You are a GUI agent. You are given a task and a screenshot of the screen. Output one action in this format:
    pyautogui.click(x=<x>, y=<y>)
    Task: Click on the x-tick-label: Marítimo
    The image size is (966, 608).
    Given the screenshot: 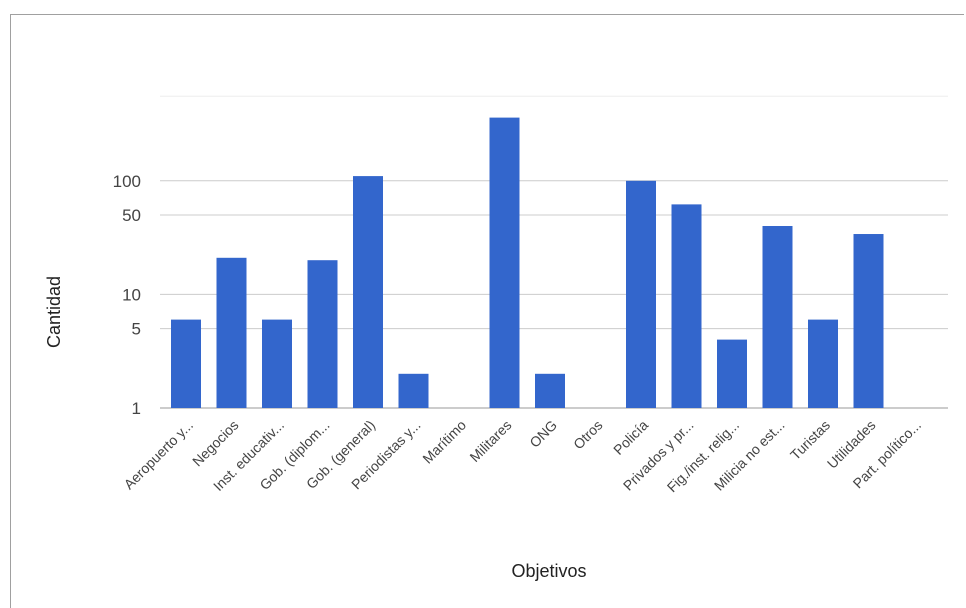 What is the action you would take?
    pyautogui.click(x=444, y=442)
    